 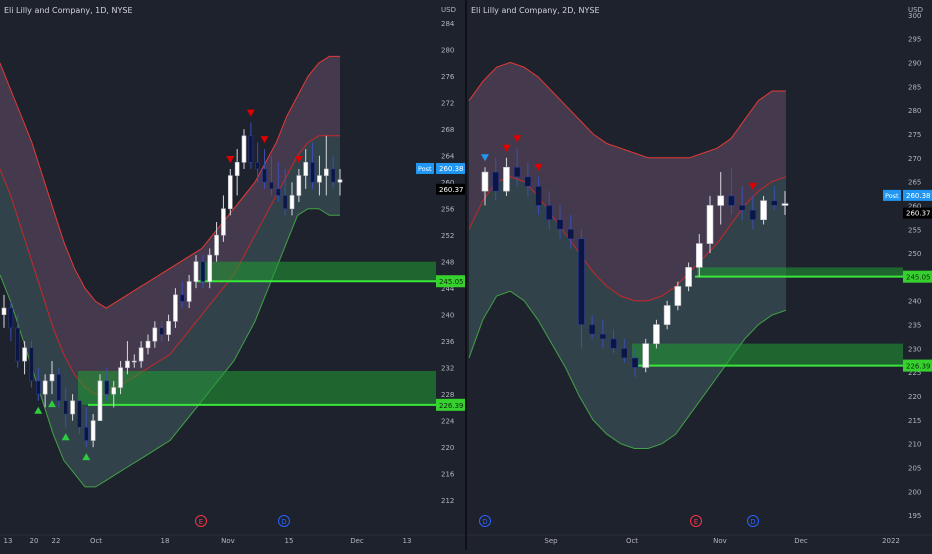 I want to click on price-tick-label: 224, so click(x=448, y=422).